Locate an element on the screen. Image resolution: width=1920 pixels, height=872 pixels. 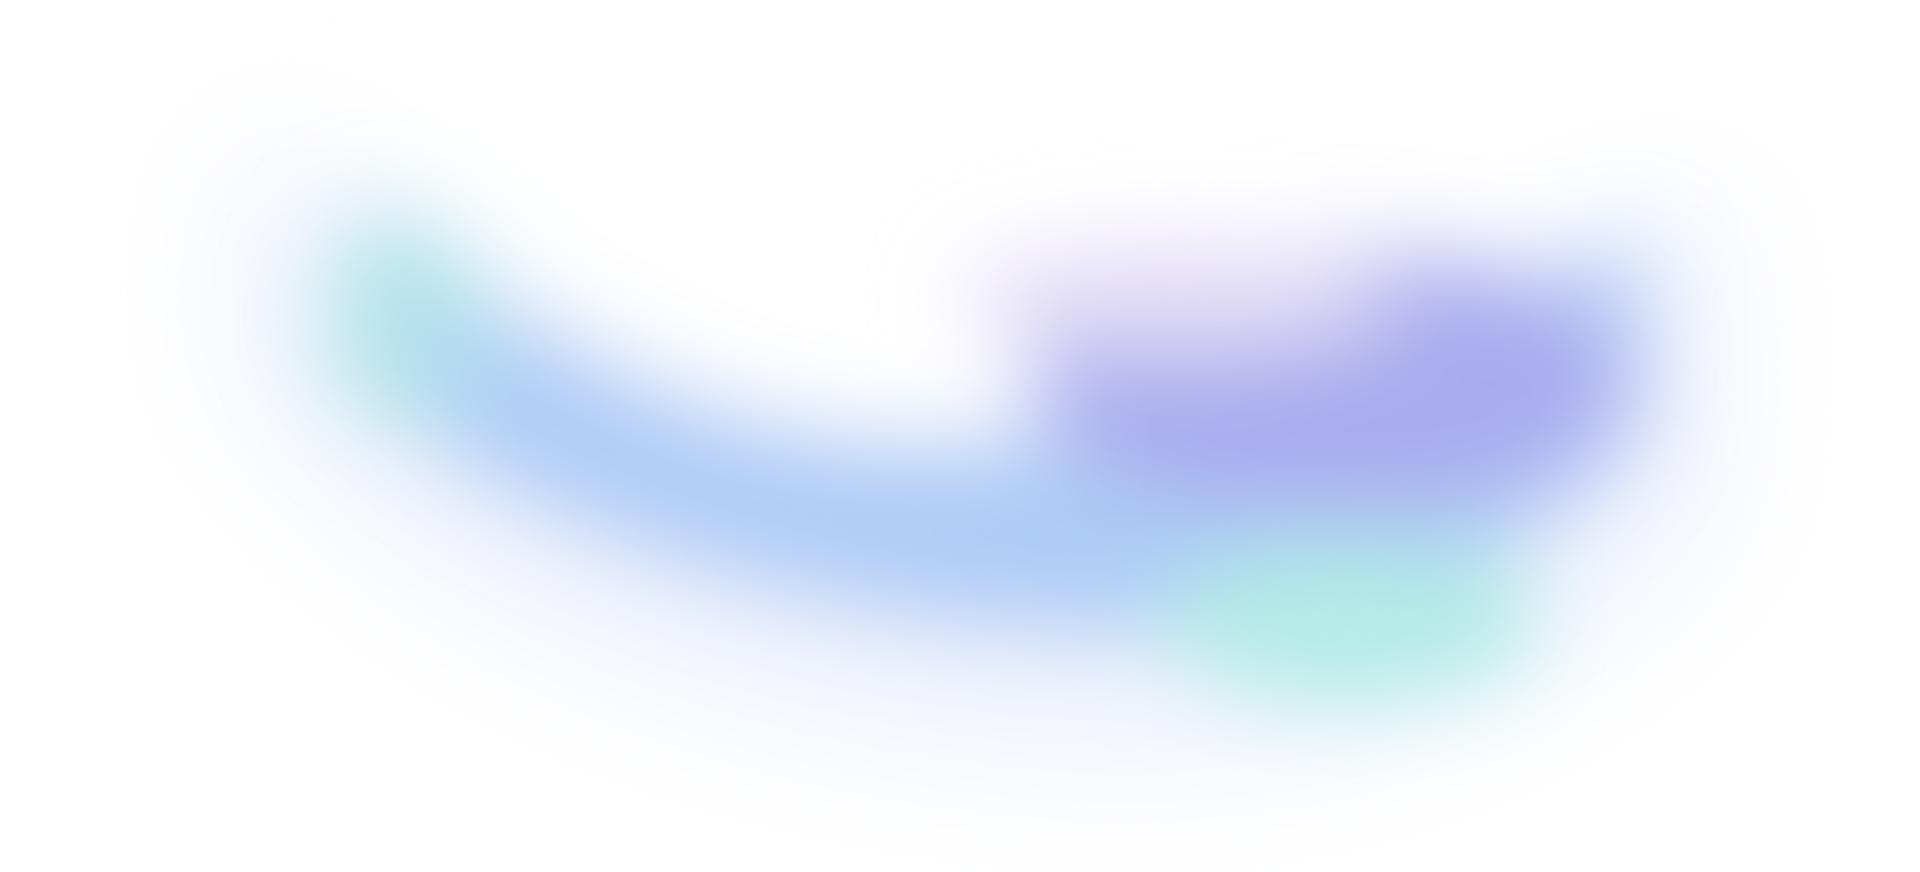
lavender-highlight is located at coordinates (1180, 300).